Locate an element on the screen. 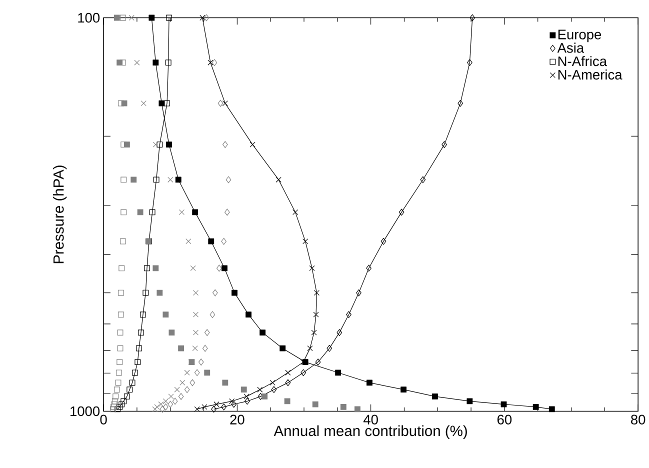  legend-label: Europe is located at coordinates (580, 36).